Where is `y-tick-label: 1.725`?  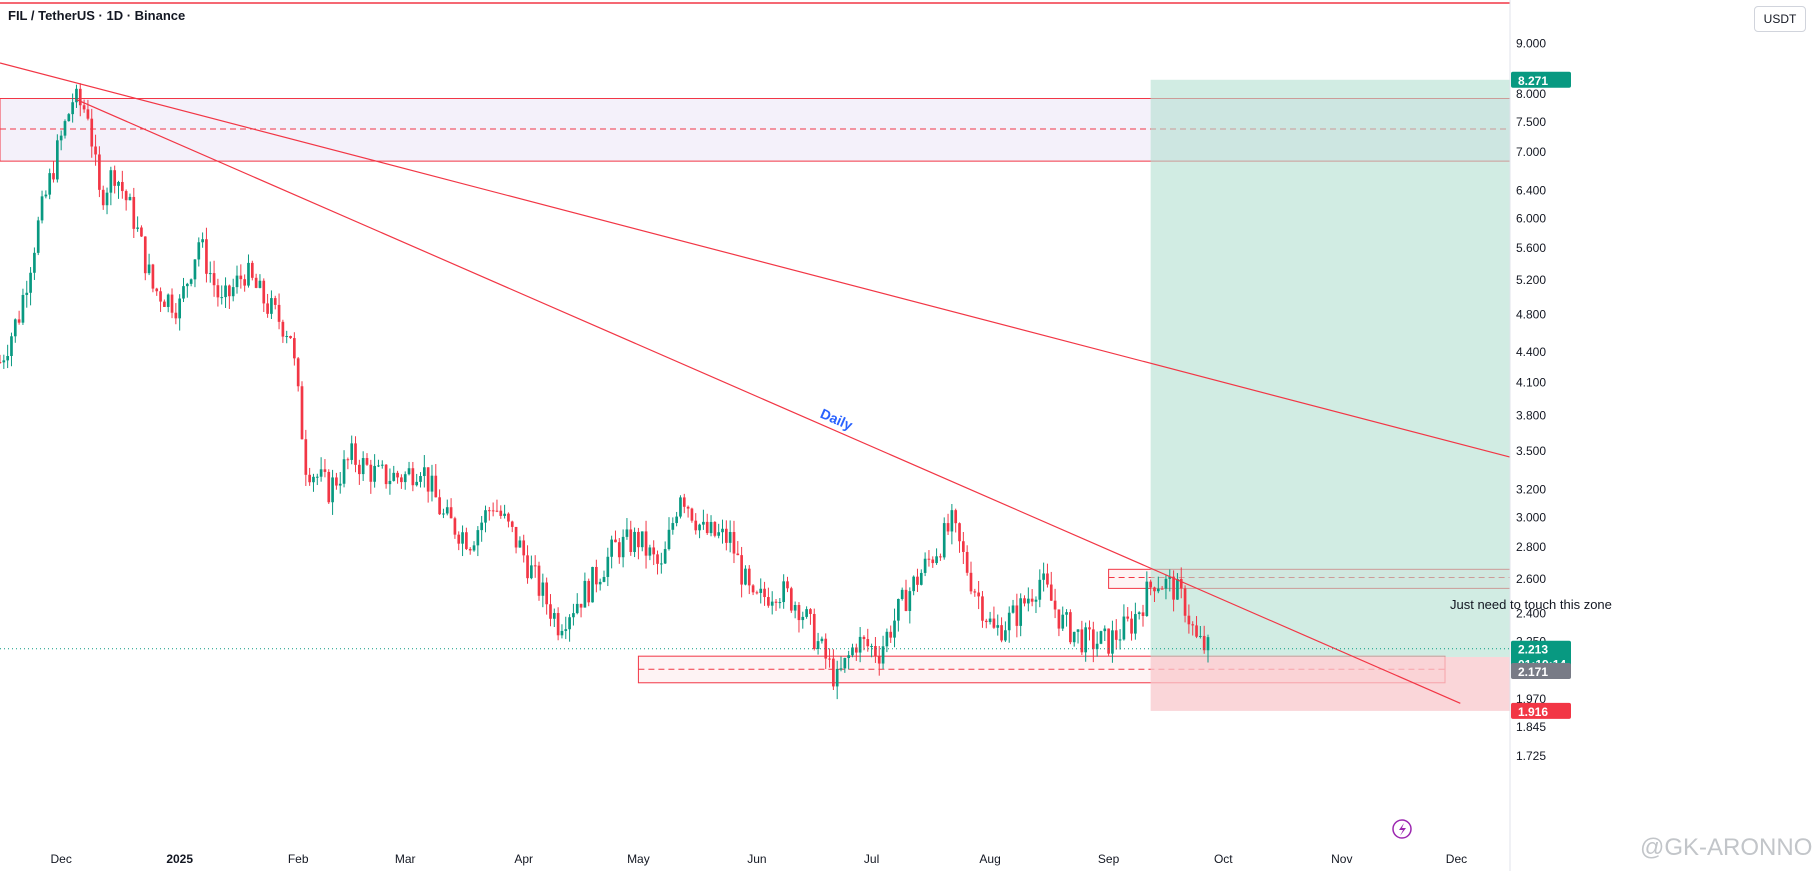
y-tick-label: 1.725 is located at coordinates (1531, 756).